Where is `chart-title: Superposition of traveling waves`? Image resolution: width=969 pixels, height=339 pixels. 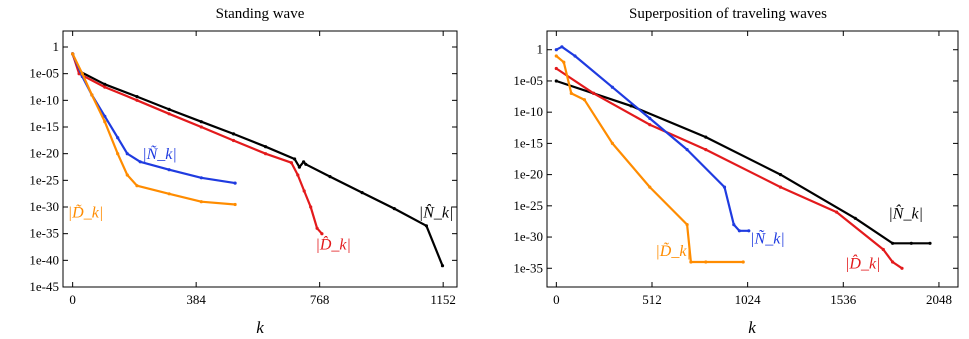 chart-title: Superposition of traveling waves is located at coordinates (728, 14).